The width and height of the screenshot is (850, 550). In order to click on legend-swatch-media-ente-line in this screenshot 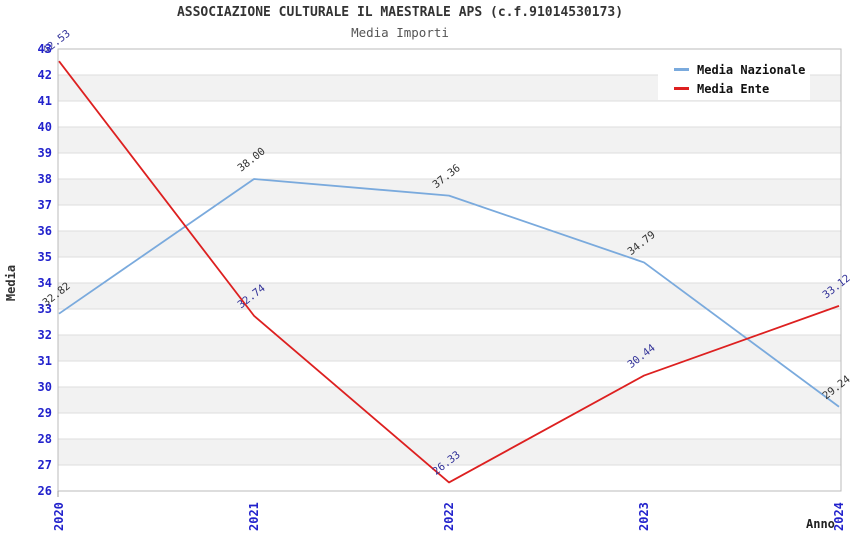, I will do `click(681, 88)`.